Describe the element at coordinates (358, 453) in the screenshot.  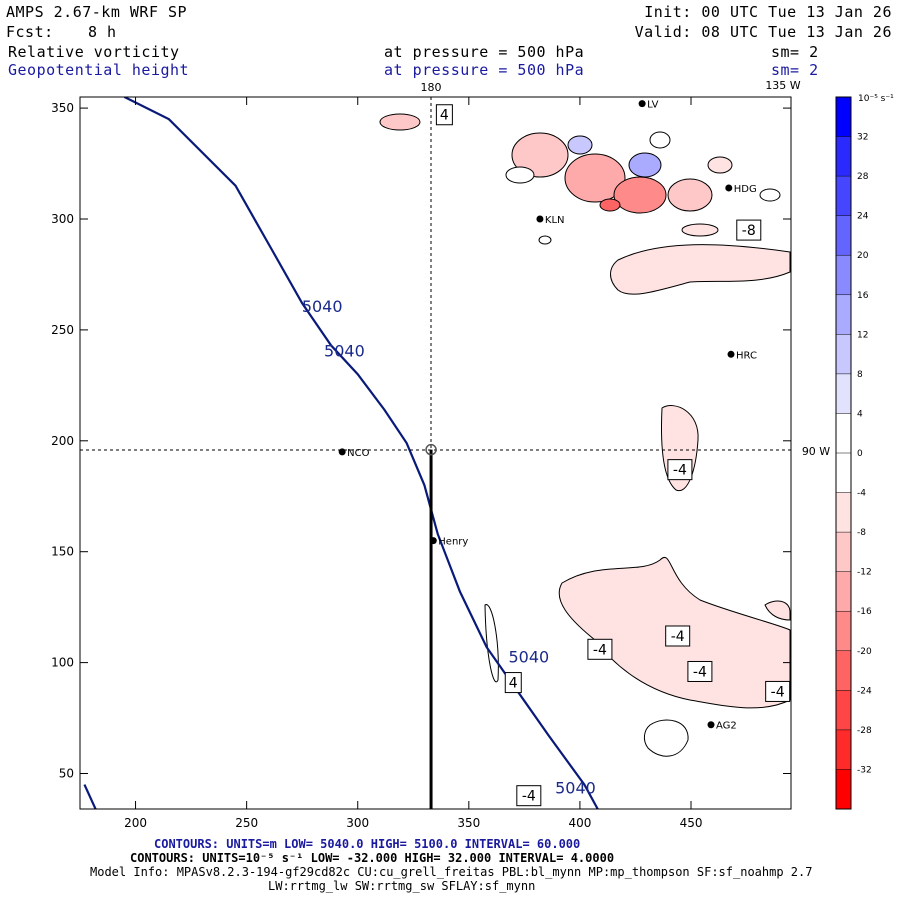
I see `station-label: NCO` at that location.